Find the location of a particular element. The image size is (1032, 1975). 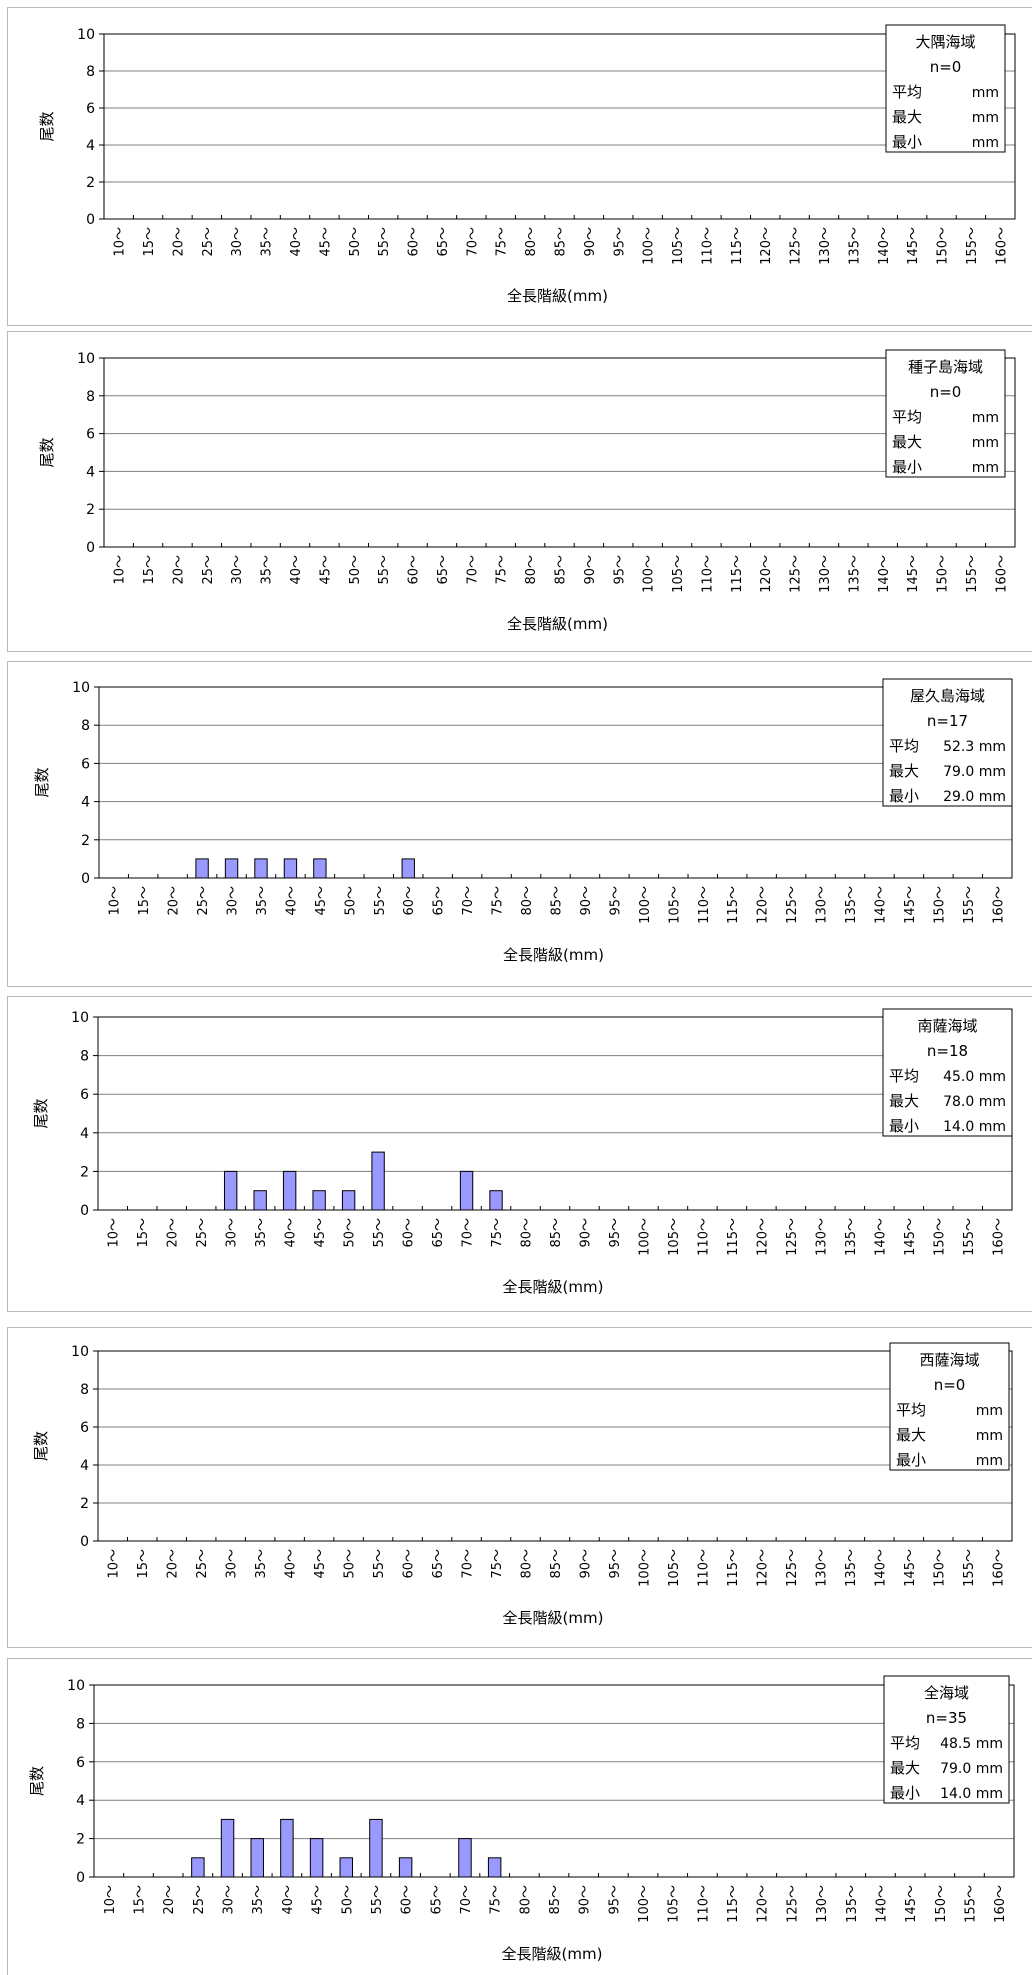

stats-box: 大隅海域 n=0 平均 mm 最大 mm 最小 mm is located at coordinates (945, 88).